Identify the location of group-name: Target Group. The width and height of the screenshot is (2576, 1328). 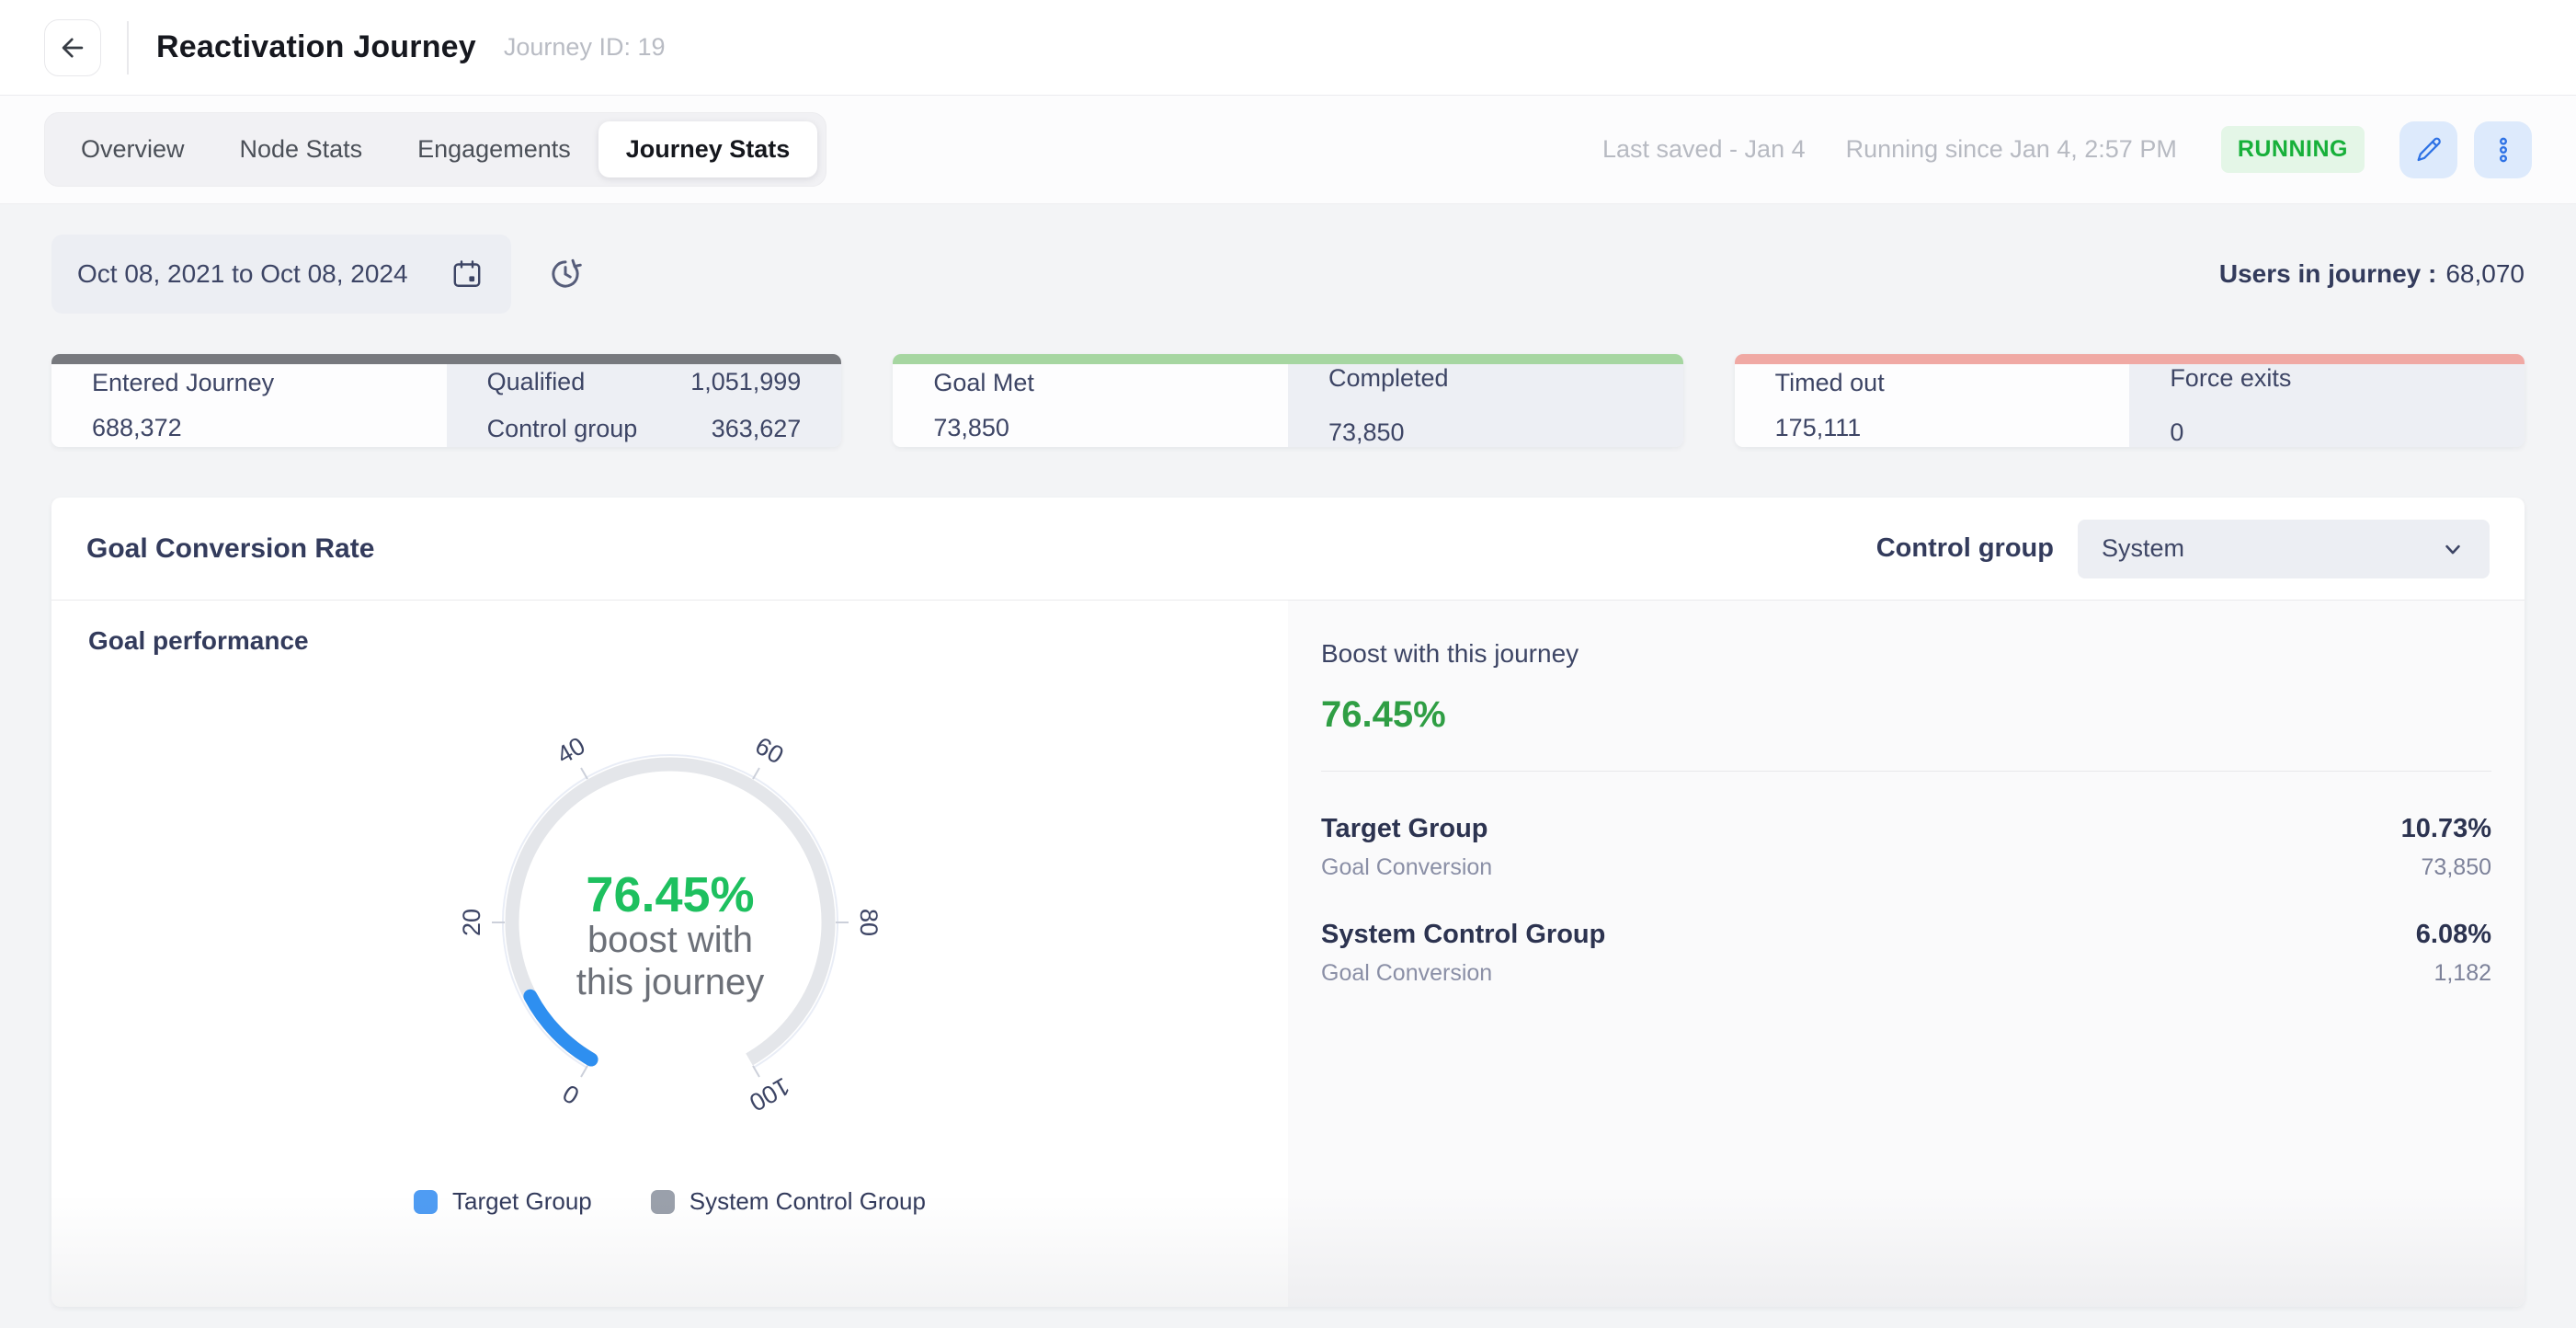
(1404, 828).